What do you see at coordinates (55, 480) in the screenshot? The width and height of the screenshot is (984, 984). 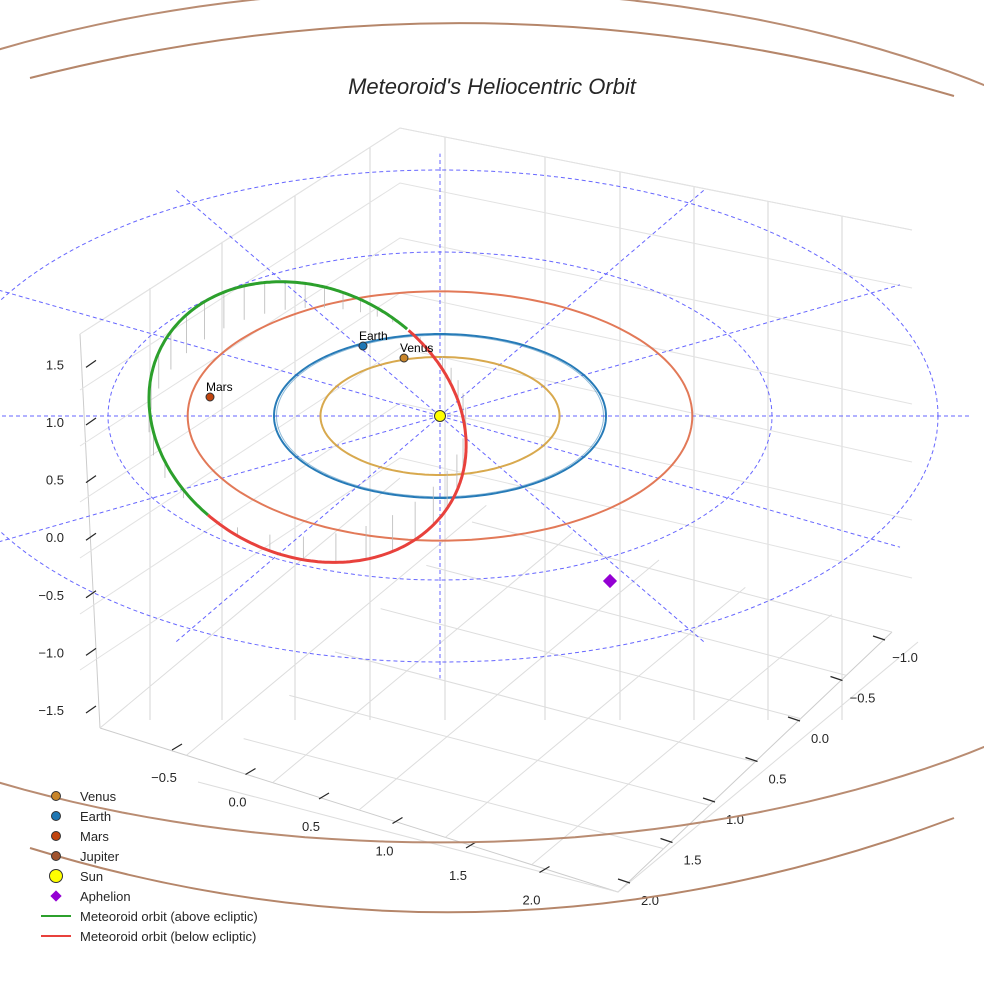 I see `z-tick-label: 0.5` at bounding box center [55, 480].